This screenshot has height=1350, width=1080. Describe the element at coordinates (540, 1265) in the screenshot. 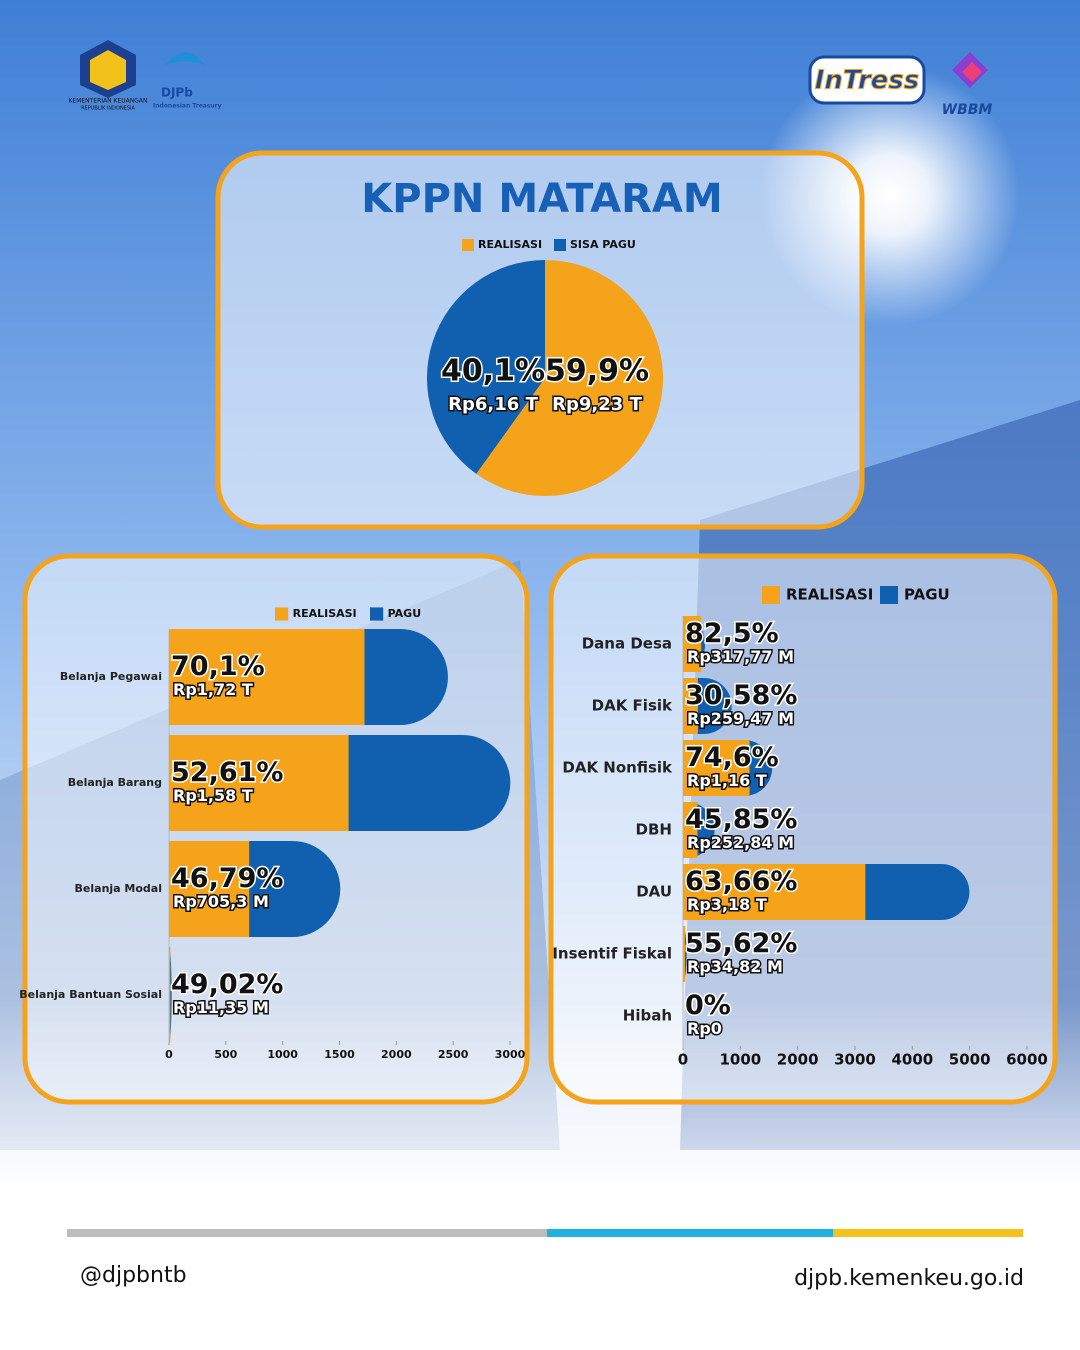

I see `footer-bg` at that location.